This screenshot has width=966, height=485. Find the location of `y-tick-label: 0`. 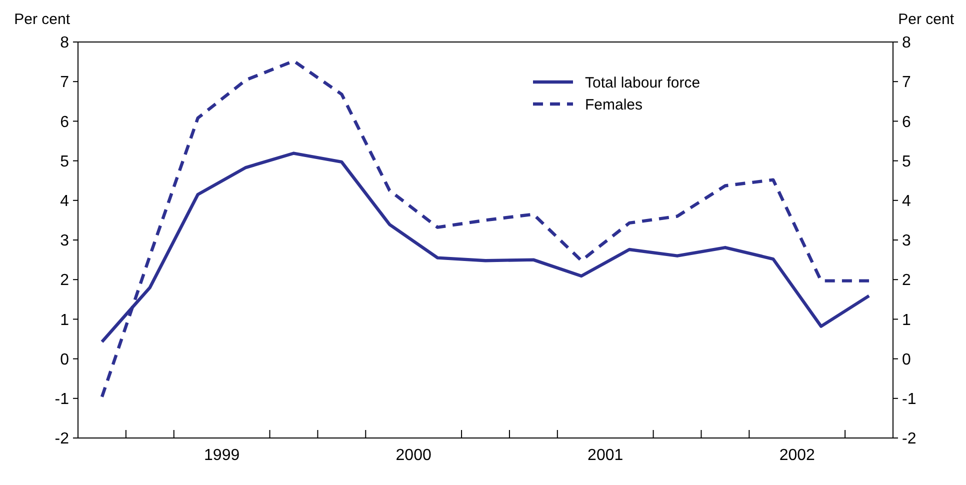

y-tick-label: 0 is located at coordinates (65, 359).